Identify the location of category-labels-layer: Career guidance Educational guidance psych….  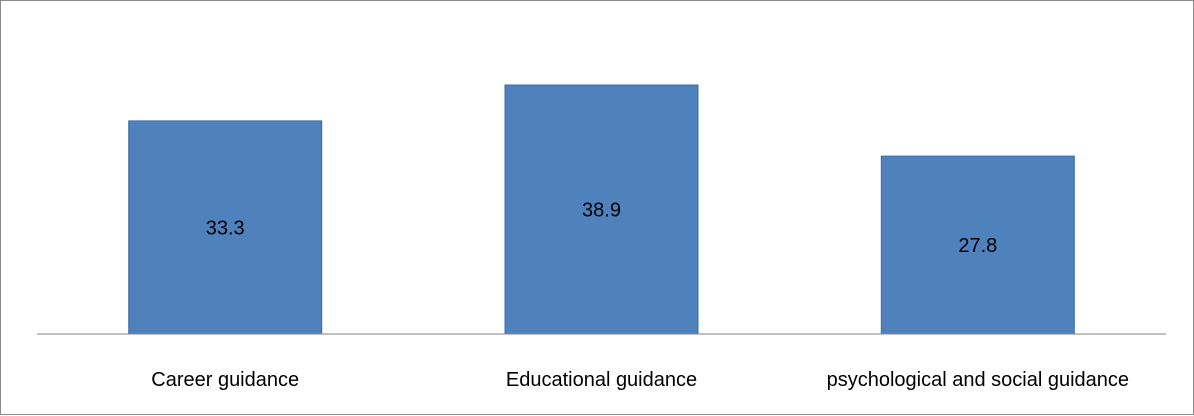
(640, 380).